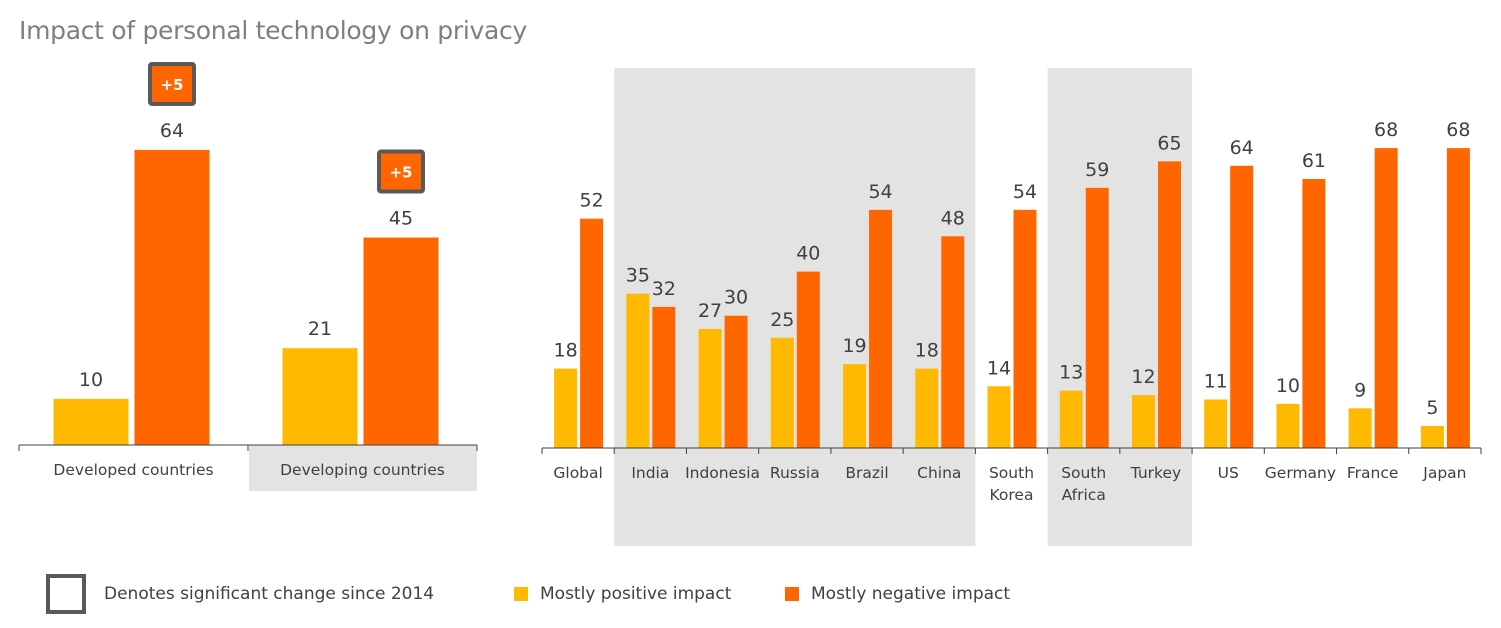 This screenshot has width=1501, height=628. I want to click on bar-mostly-positive-impact-south-africa, so click(1071, 419).